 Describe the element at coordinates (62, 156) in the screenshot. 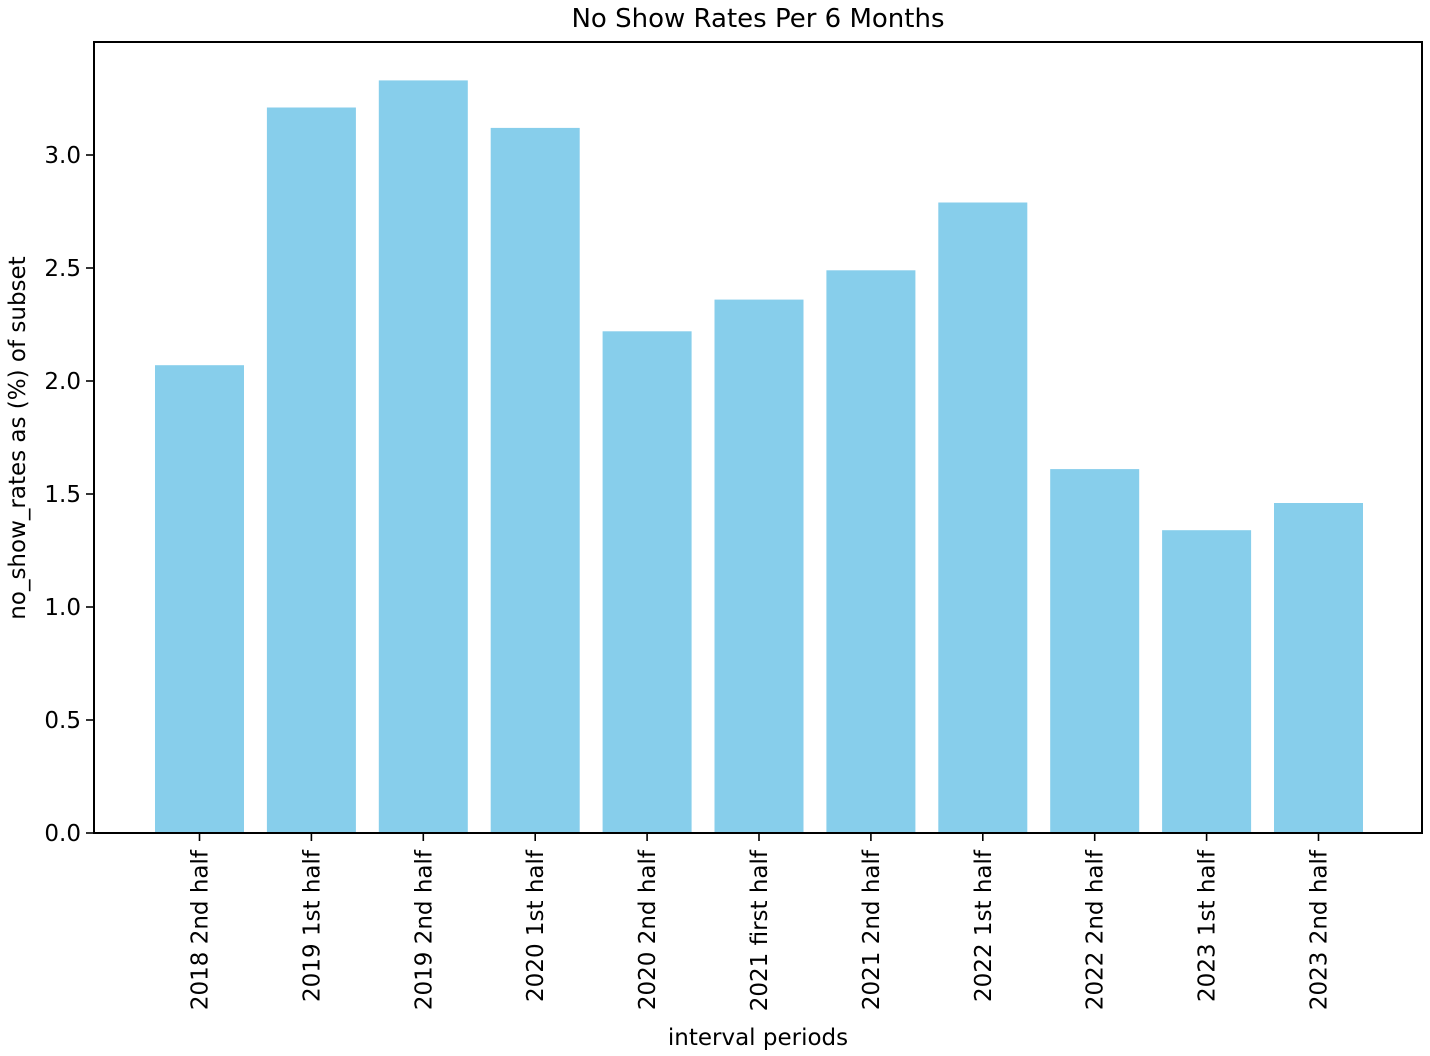

I see `y-tick-label: 3.0` at that location.